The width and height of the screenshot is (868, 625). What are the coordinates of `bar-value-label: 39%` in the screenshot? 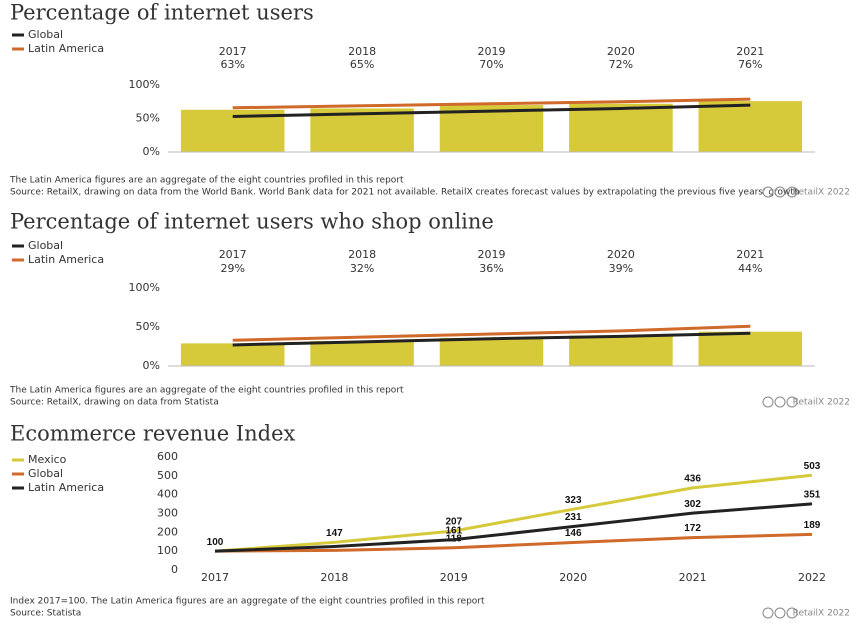 It's located at (621, 268).